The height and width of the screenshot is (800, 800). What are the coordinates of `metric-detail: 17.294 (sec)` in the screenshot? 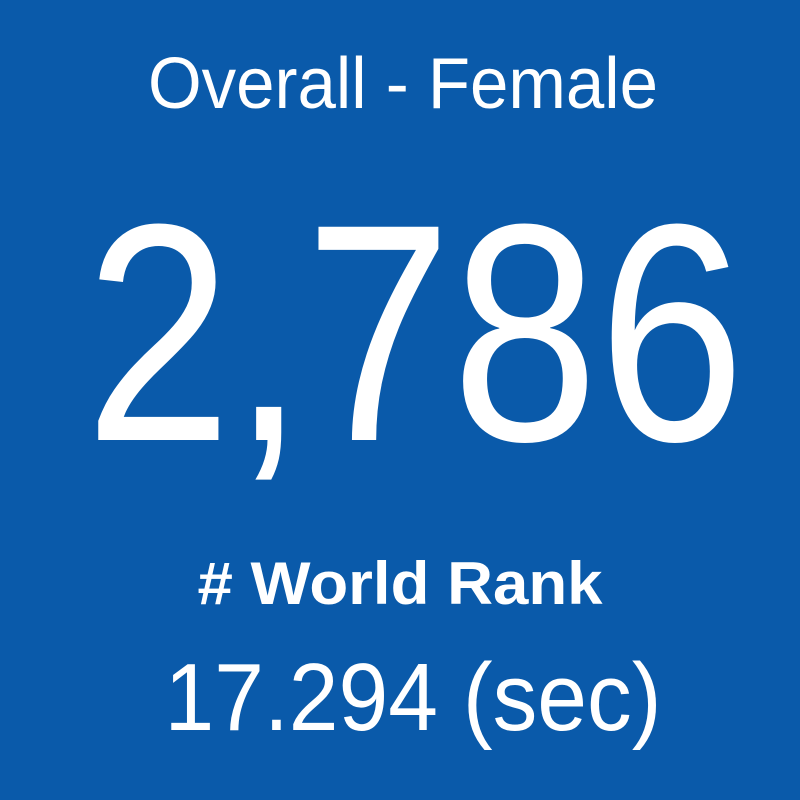 It's located at (413, 697).